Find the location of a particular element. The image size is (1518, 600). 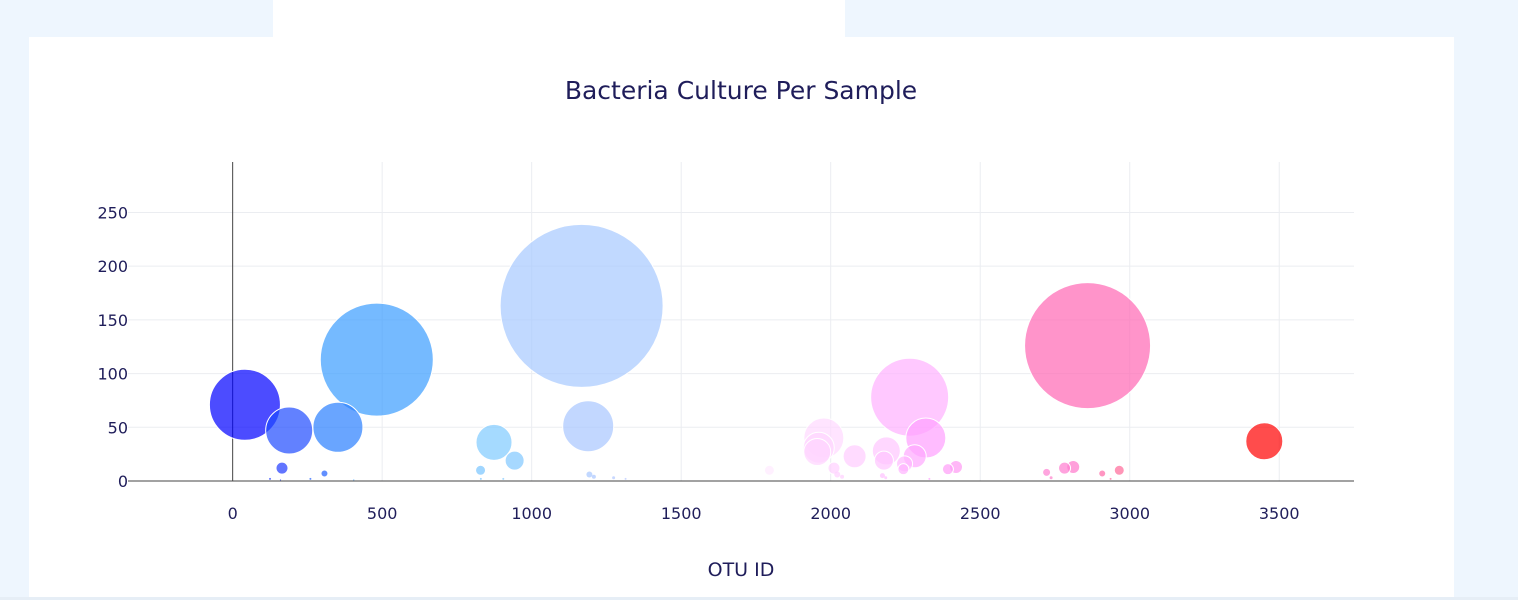

x-tick-label: 1500 is located at coordinates (681, 513).